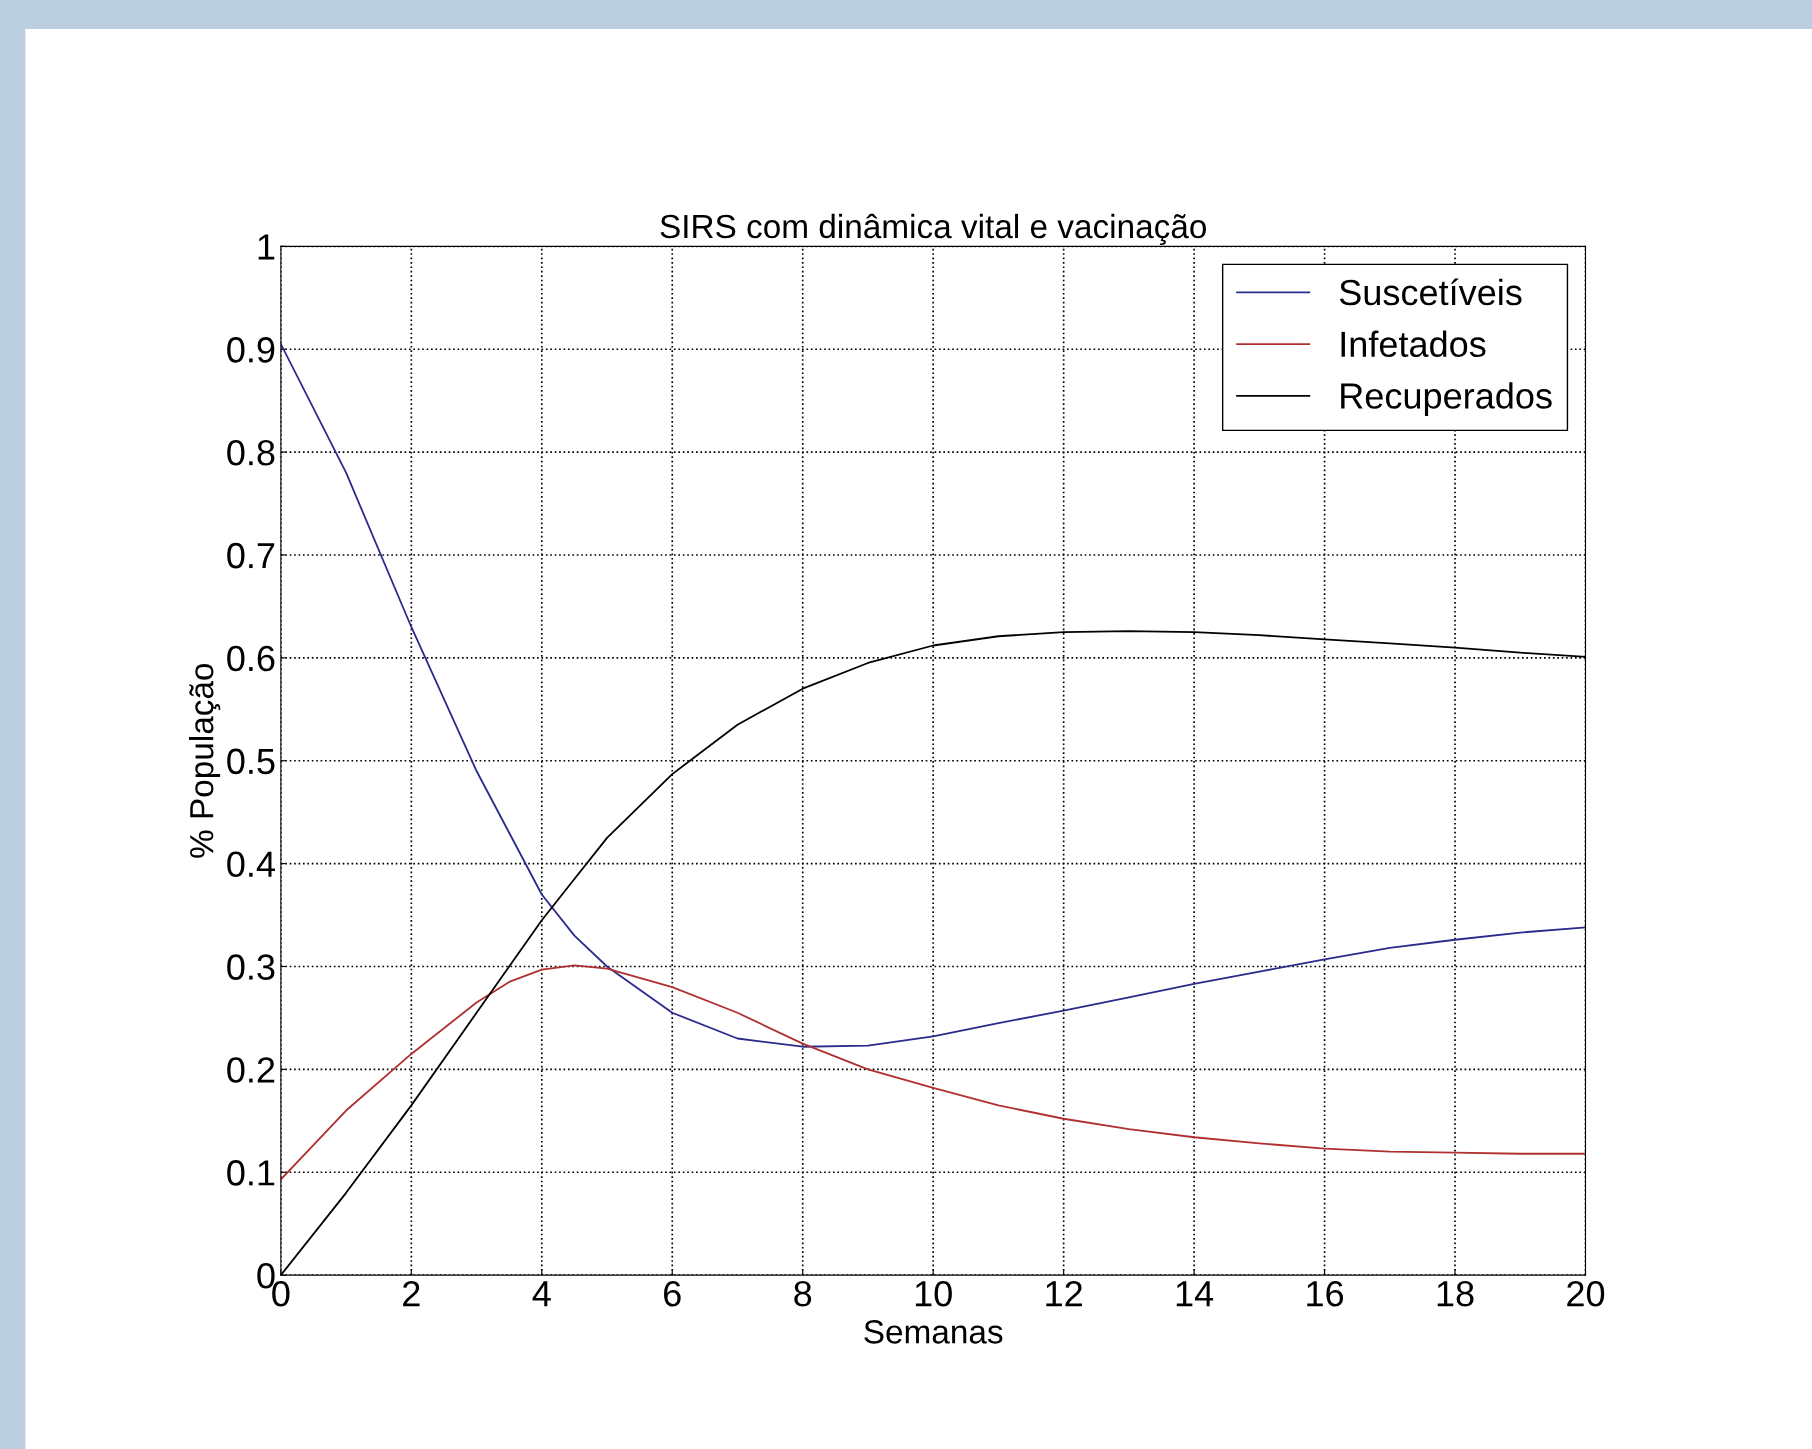 The width and height of the screenshot is (1812, 1449). What do you see at coordinates (251, 761) in the screenshot?
I see `y-tick-label: 0.5` at bounding box center [251, 761].